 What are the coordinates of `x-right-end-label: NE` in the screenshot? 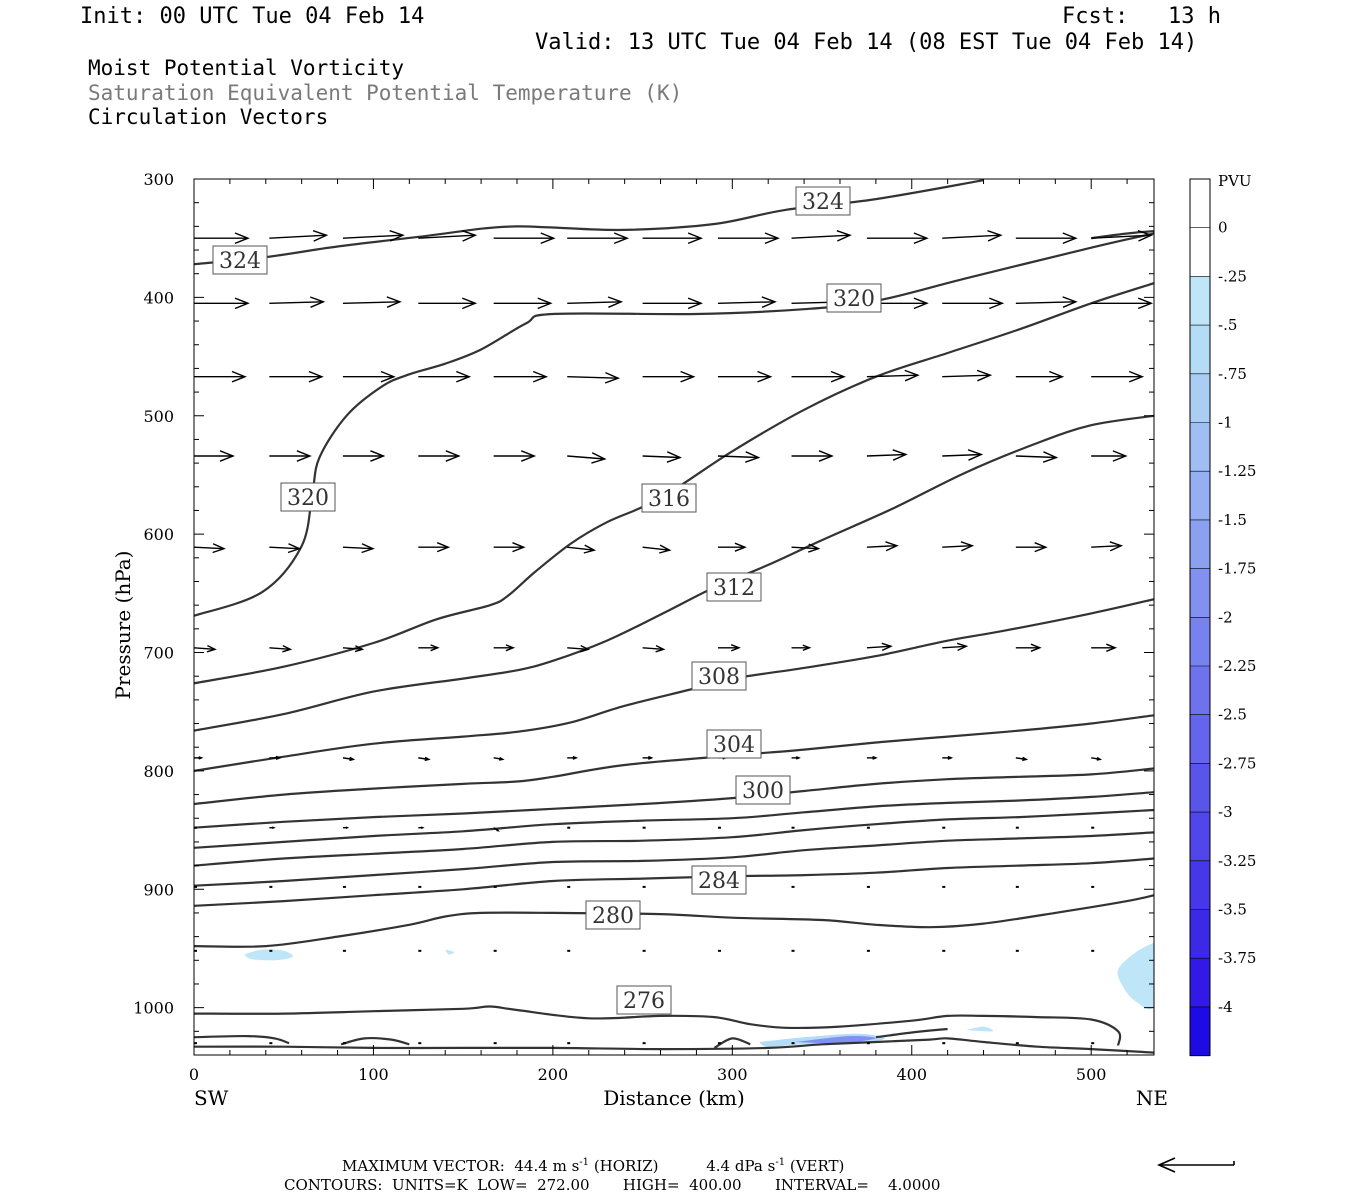 It's located at (1152, 1098).